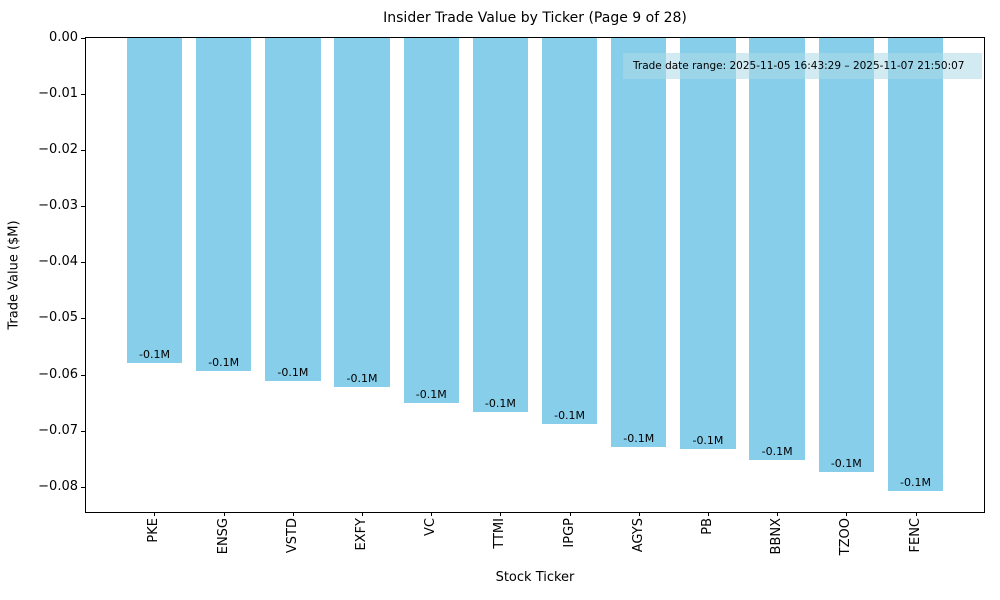  What do you see at coordinates (223, 536) in the screenshot?
I see `x-tick-label-ENSG: ENSG` at bounding box center [223, 536].